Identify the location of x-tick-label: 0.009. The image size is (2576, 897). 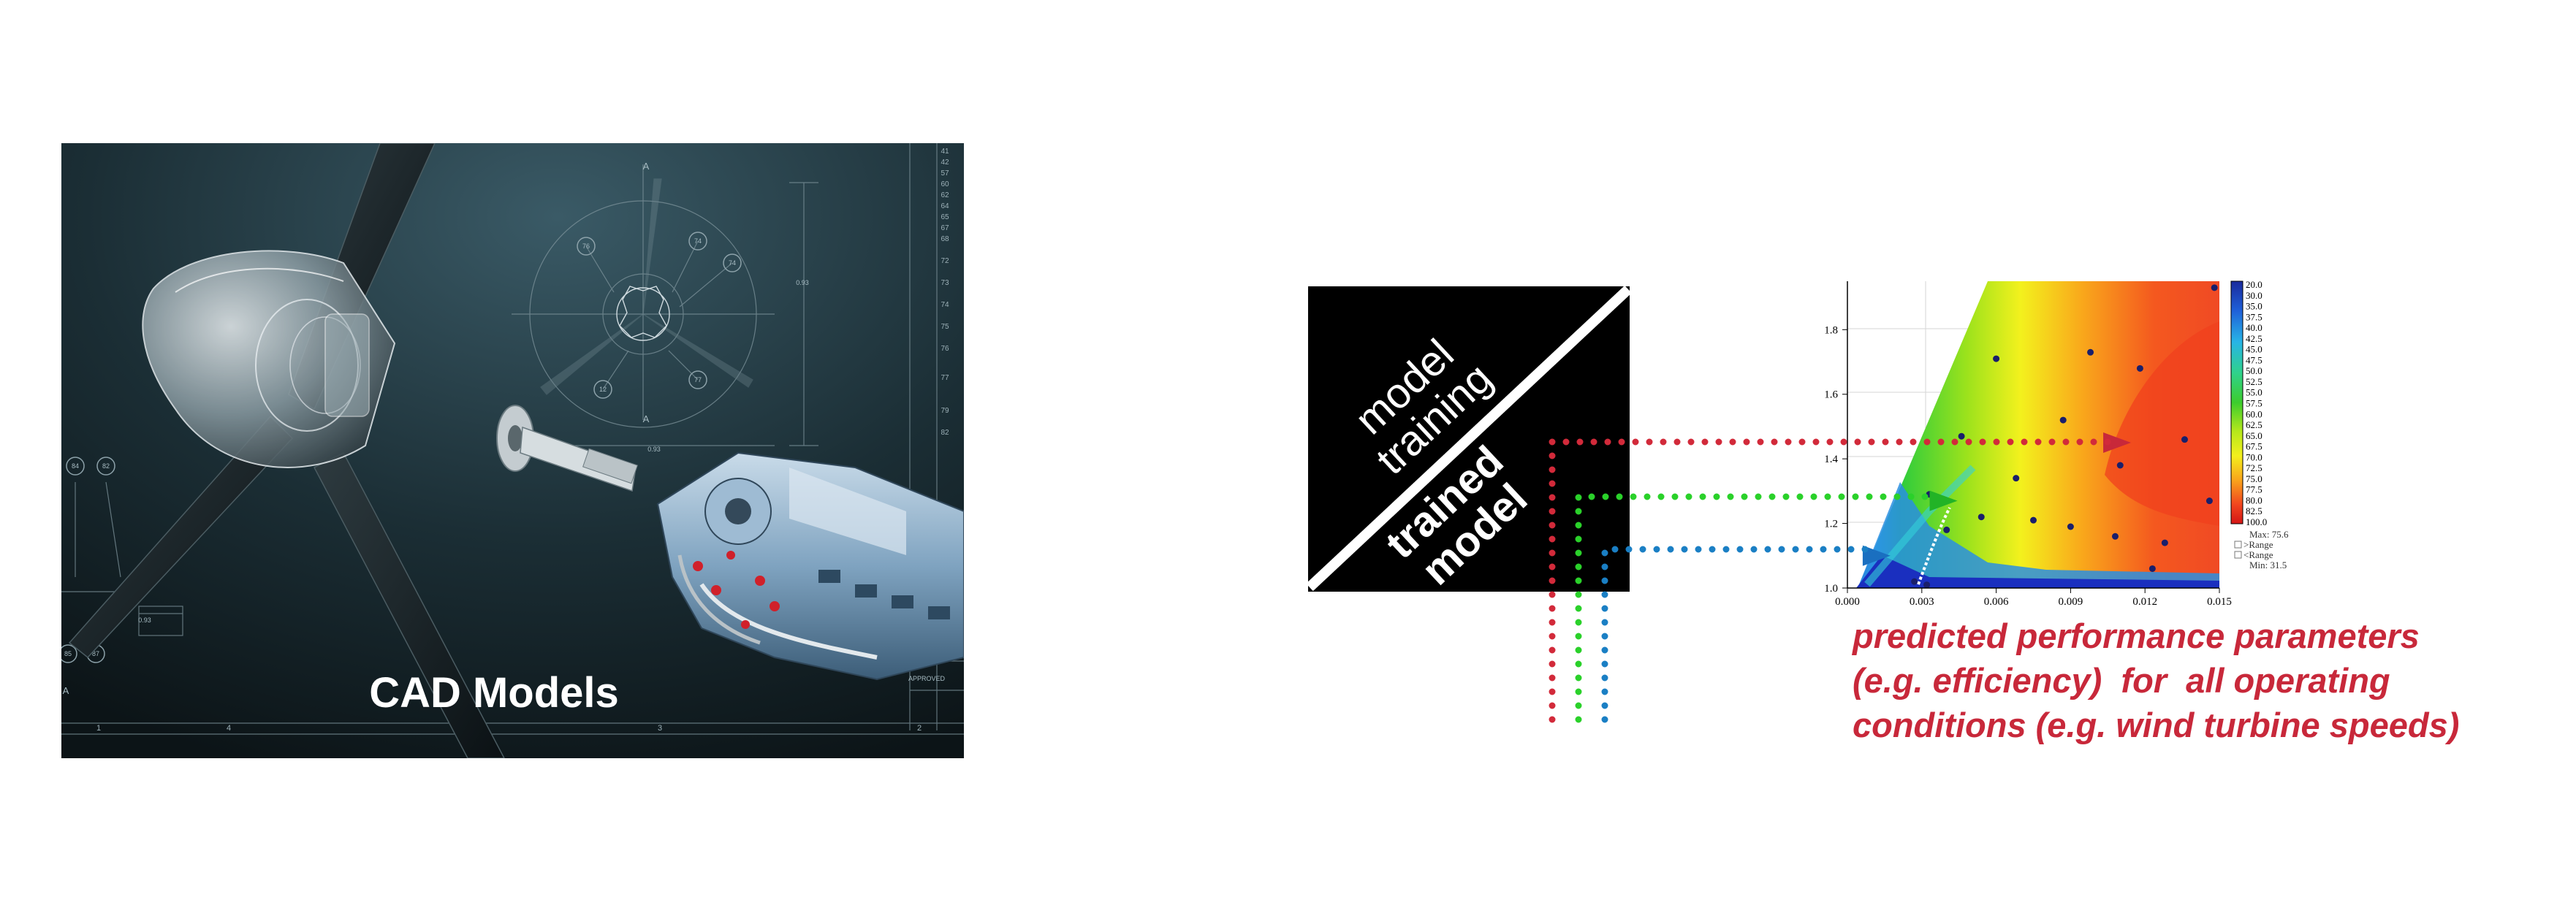
(2071, 602).